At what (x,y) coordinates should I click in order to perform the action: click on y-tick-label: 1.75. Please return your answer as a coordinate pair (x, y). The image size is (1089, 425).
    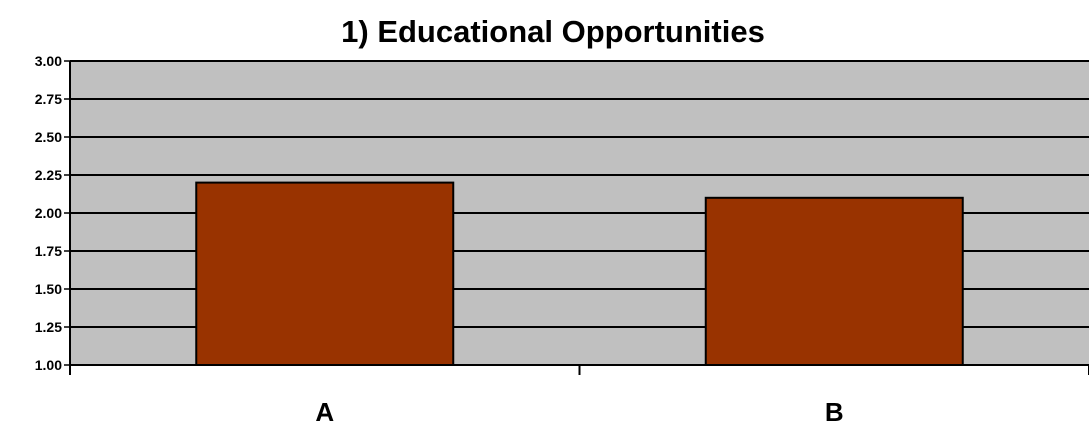
    Looking at the image, I should click on (48, 251).